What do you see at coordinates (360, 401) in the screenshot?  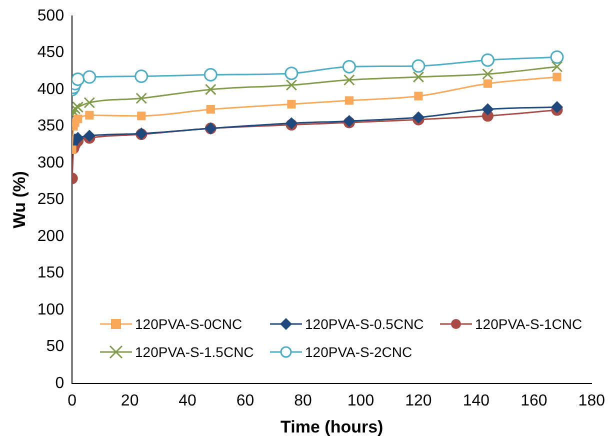 I see `x-tick-label: 100` at bounding box center [360, 401].